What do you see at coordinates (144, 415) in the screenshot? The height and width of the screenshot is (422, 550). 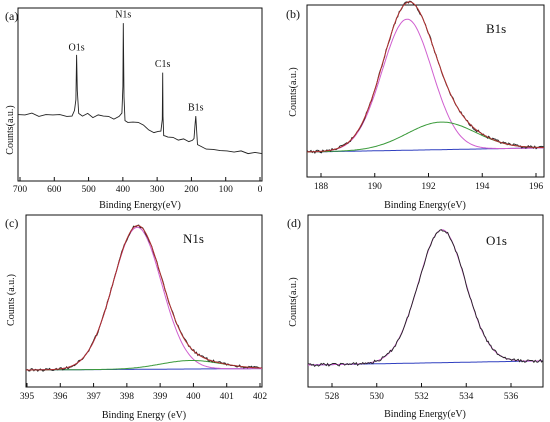 I see `panel-c-xlabel: Binding Energy (eV)` at bounding box center [144, 415].